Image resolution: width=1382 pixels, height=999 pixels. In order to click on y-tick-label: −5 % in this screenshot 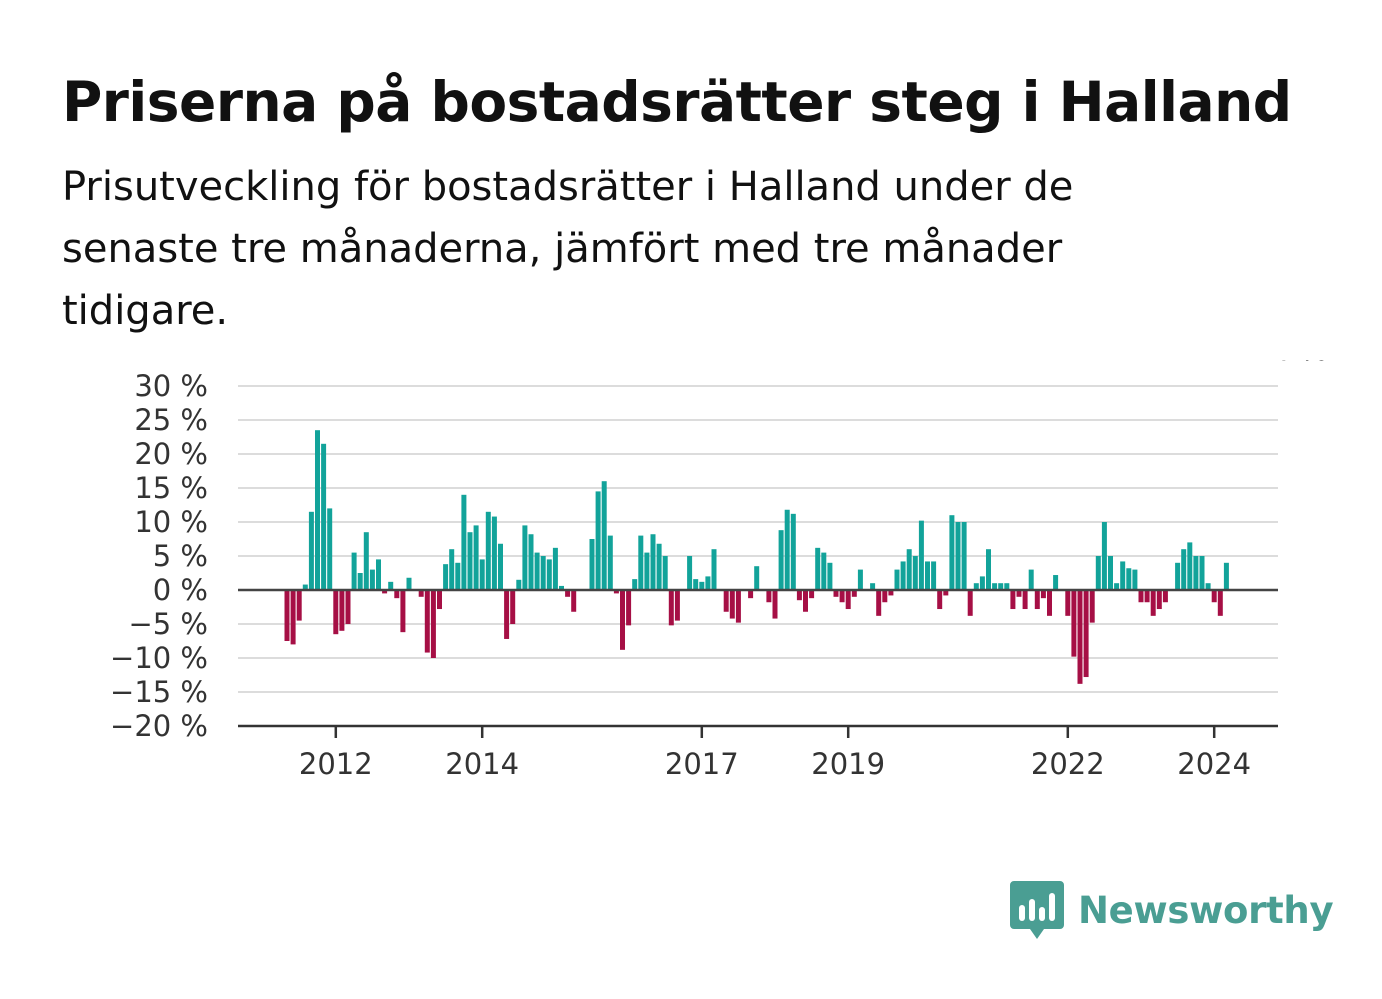, I will do `click(168, 624)`.